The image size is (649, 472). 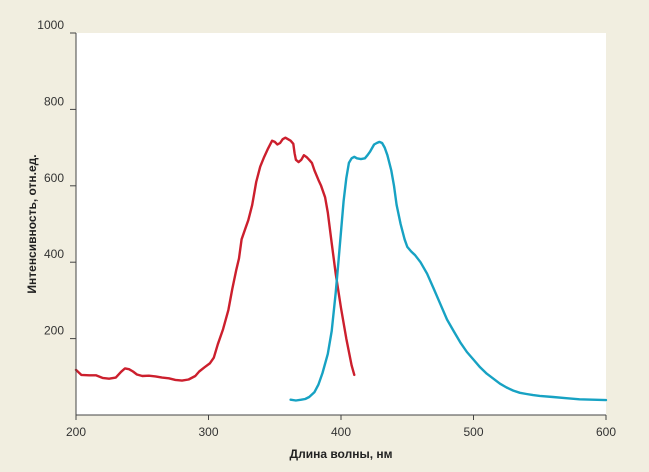 I want to click on y-axis-title: Интенсивность, отн.ед., so click(x=32, y=223).